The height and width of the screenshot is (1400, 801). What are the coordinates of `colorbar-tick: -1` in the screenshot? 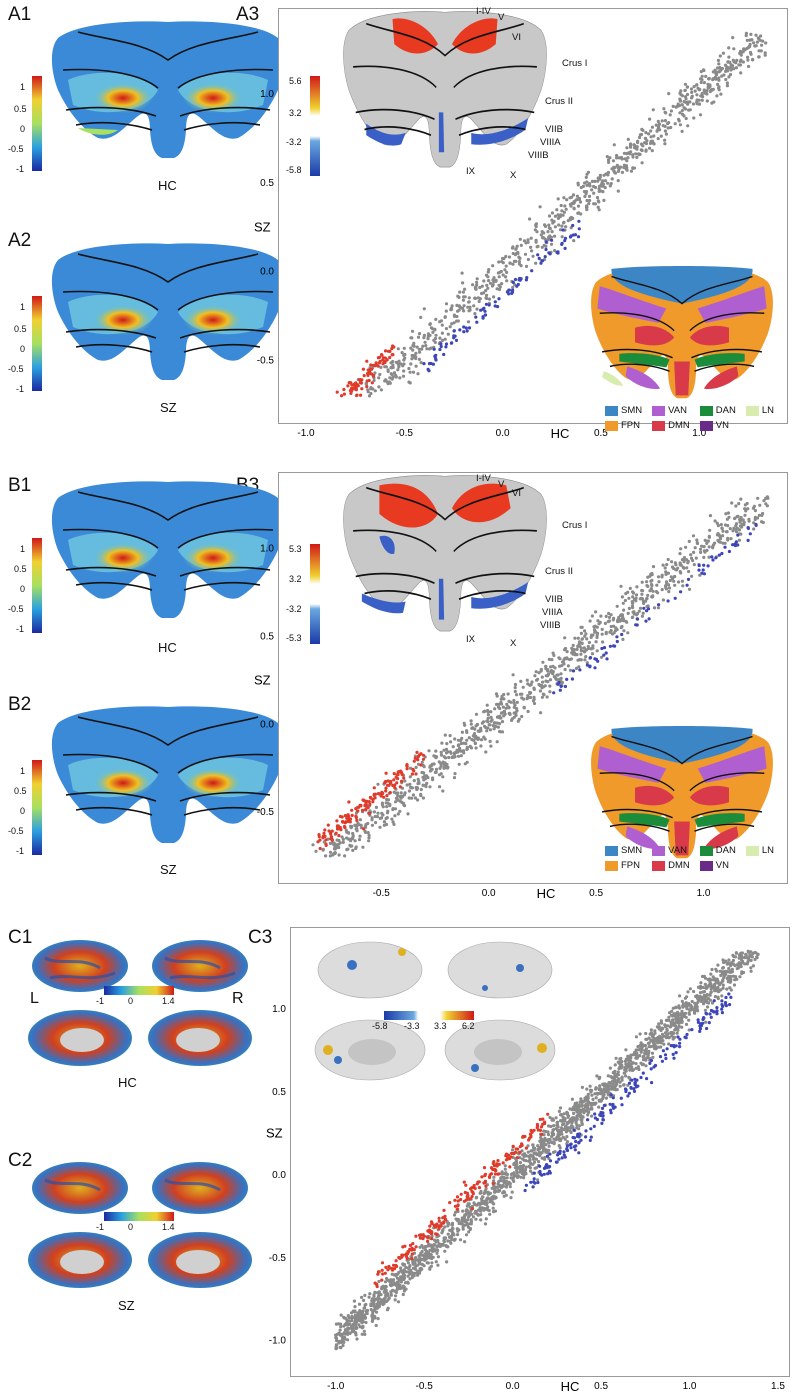 It's located at (100, 1227).